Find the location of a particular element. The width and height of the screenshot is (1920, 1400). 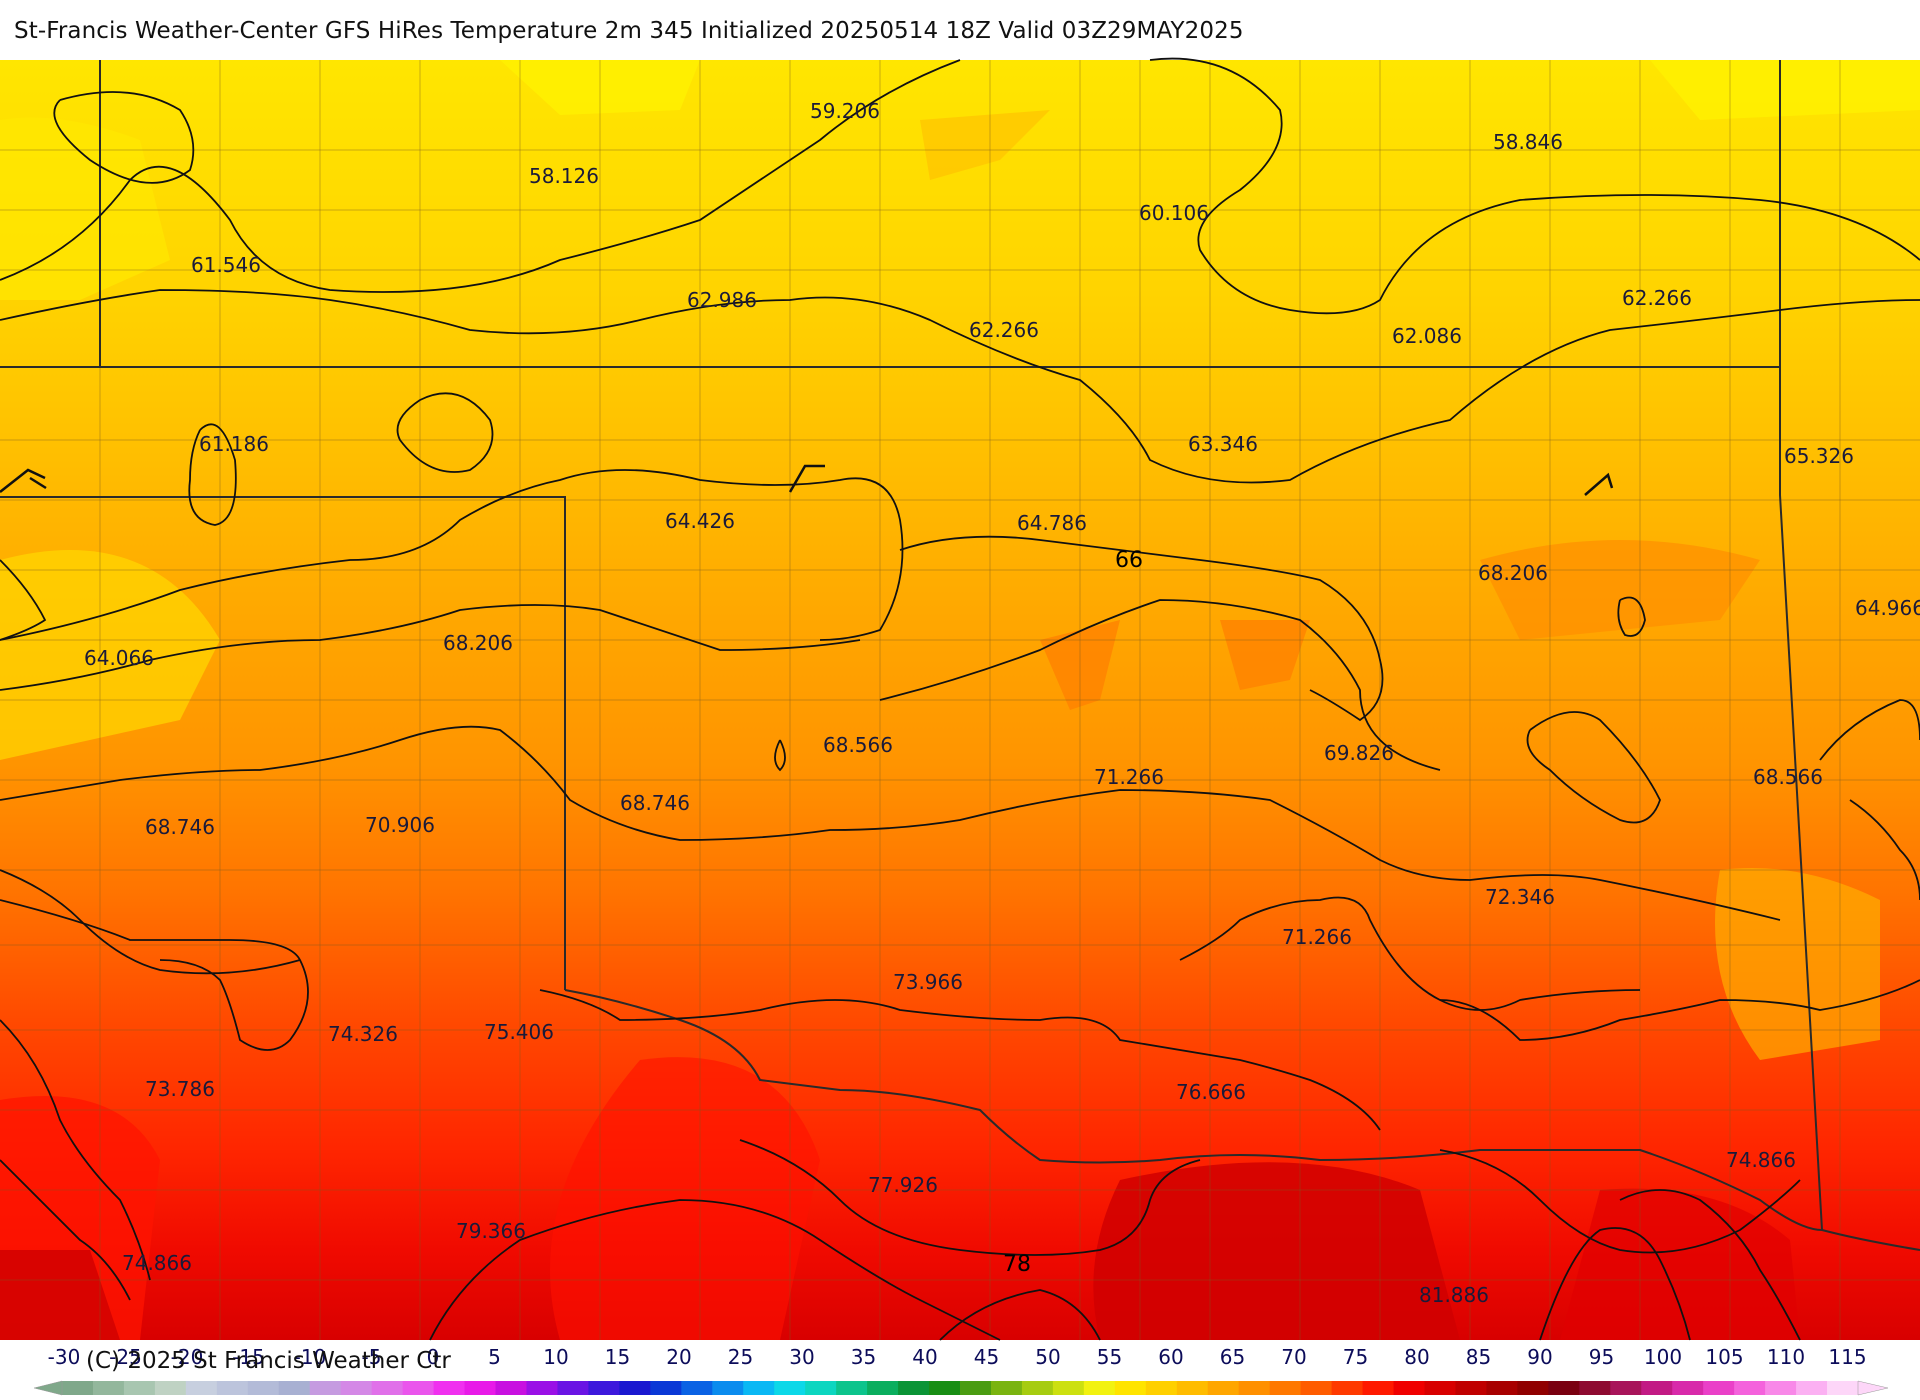

value-label: 64.426 is located at coordinates (700, 521).